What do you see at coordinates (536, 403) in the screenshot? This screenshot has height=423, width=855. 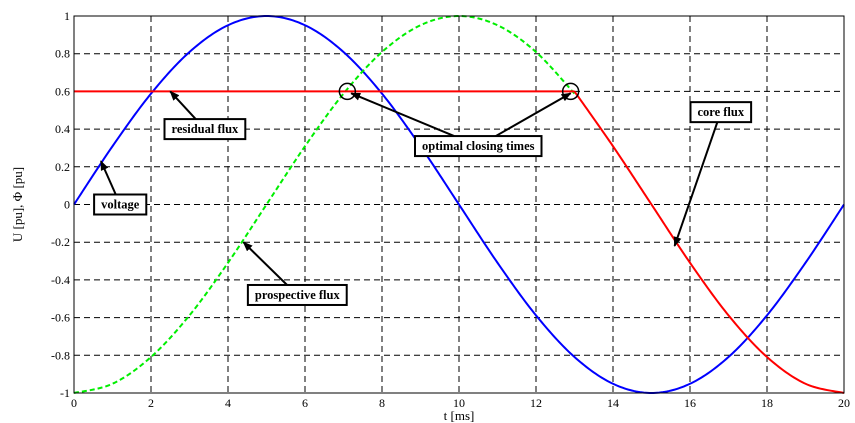 I see `x-tick-label: 12` at bounding box center [536, 403].